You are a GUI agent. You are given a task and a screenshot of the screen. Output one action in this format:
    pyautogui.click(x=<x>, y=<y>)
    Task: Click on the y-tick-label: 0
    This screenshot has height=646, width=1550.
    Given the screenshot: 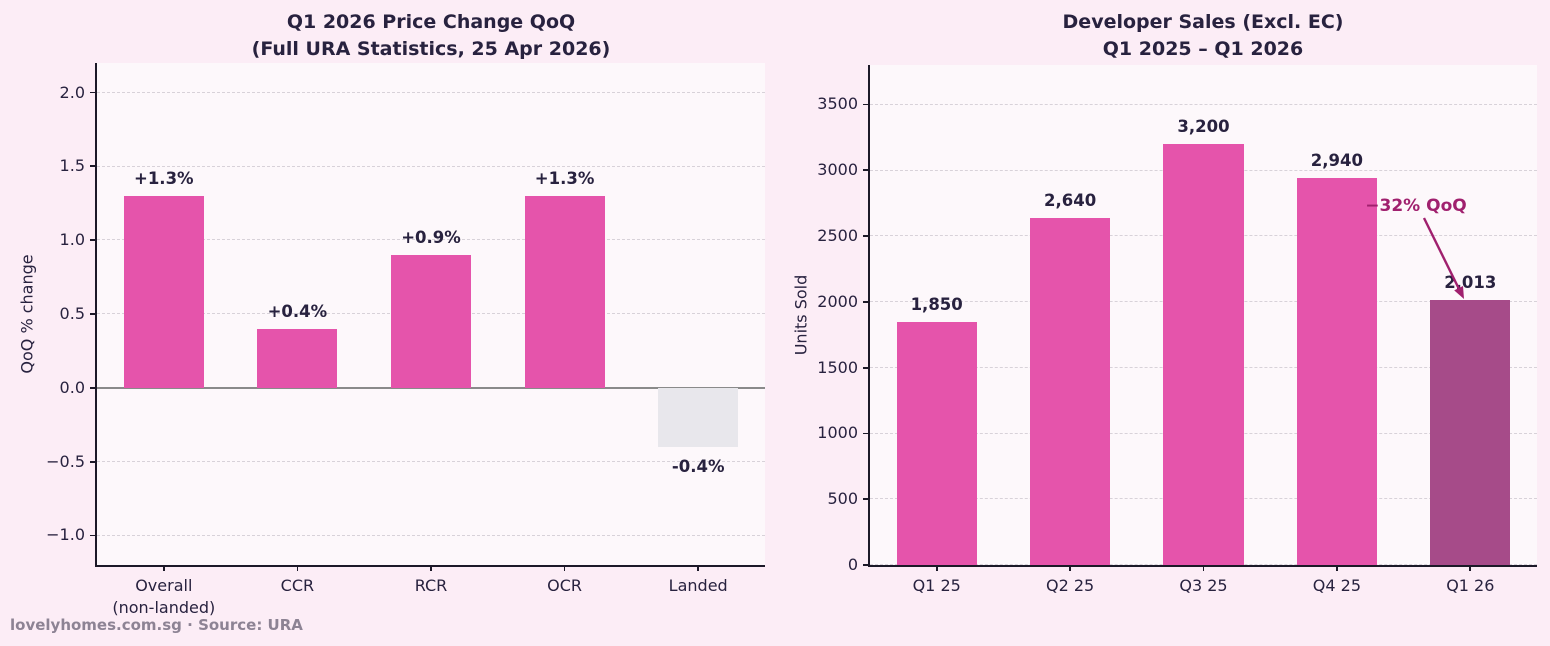 What is the action you would take?
    pyautogui.click(x=852, y=564)
    